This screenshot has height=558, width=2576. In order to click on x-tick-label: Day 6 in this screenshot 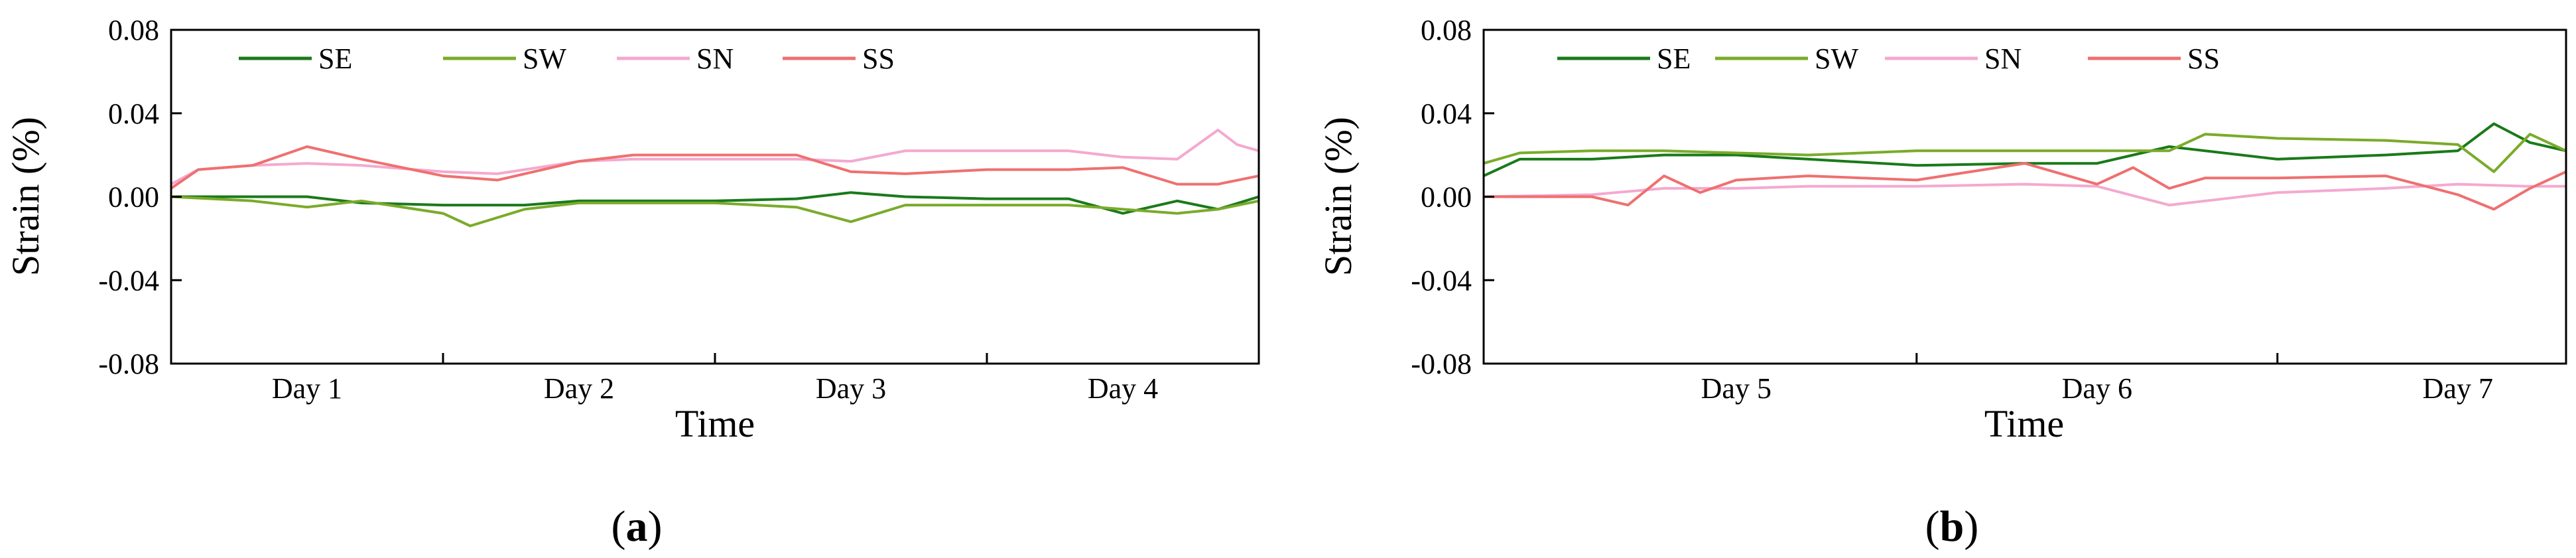, I will do `click(2097, 389)`.